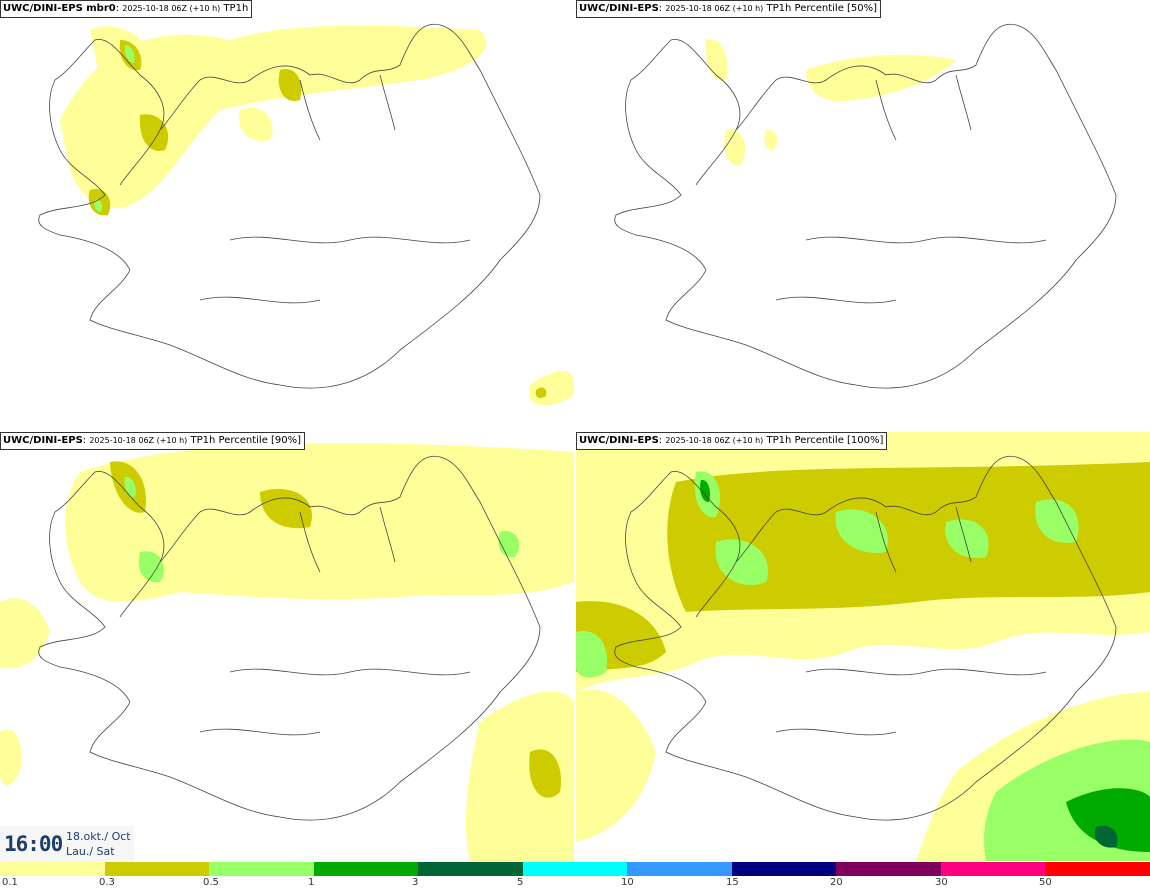  I want to click on valid-date: 18.okt./ Oct, so click(98, 836).